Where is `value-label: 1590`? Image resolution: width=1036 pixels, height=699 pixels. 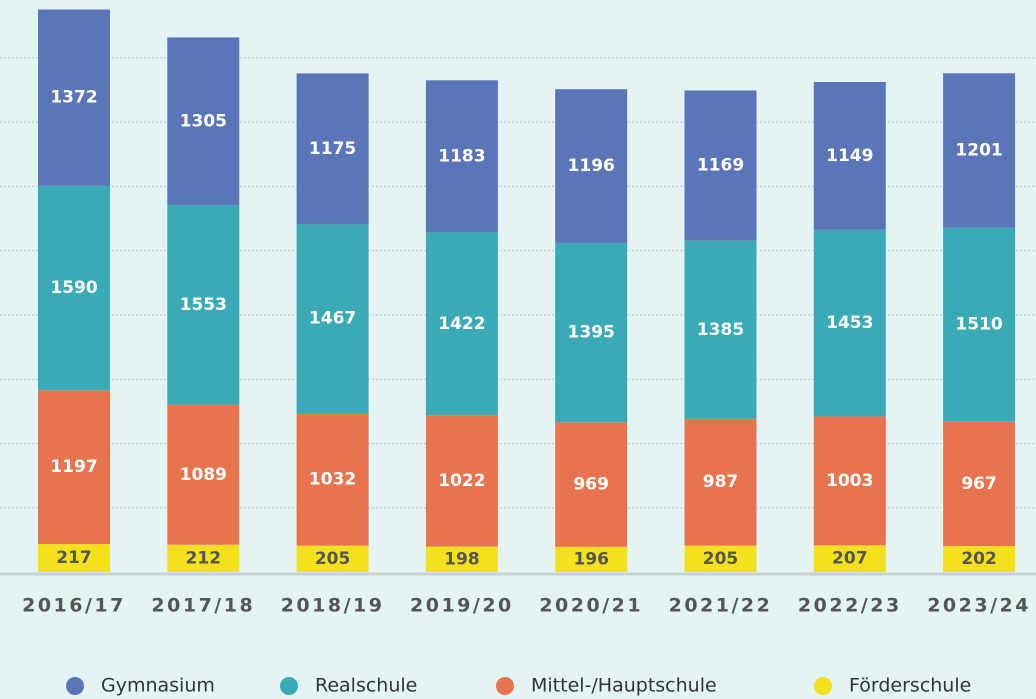 value-label: 1590 is located at coordinates (73, 288).